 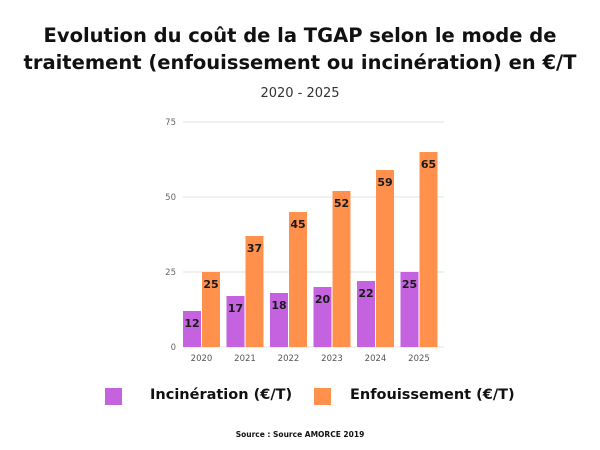 What do you see at coordinates (376, 359) in the screenshot?
I see `x-tick-label: 2024` at bounding box center [376, 359].